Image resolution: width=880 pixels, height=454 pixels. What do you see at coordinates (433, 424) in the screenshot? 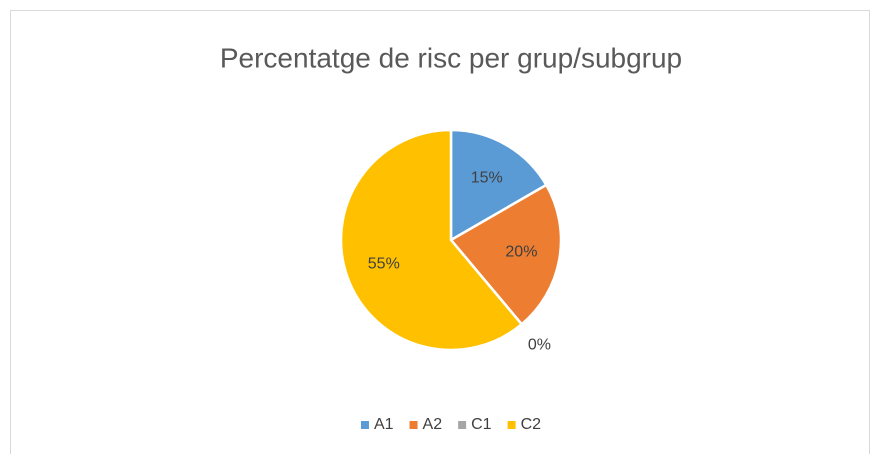
I see `legend-label: A2` at bounding box center [433, 424].